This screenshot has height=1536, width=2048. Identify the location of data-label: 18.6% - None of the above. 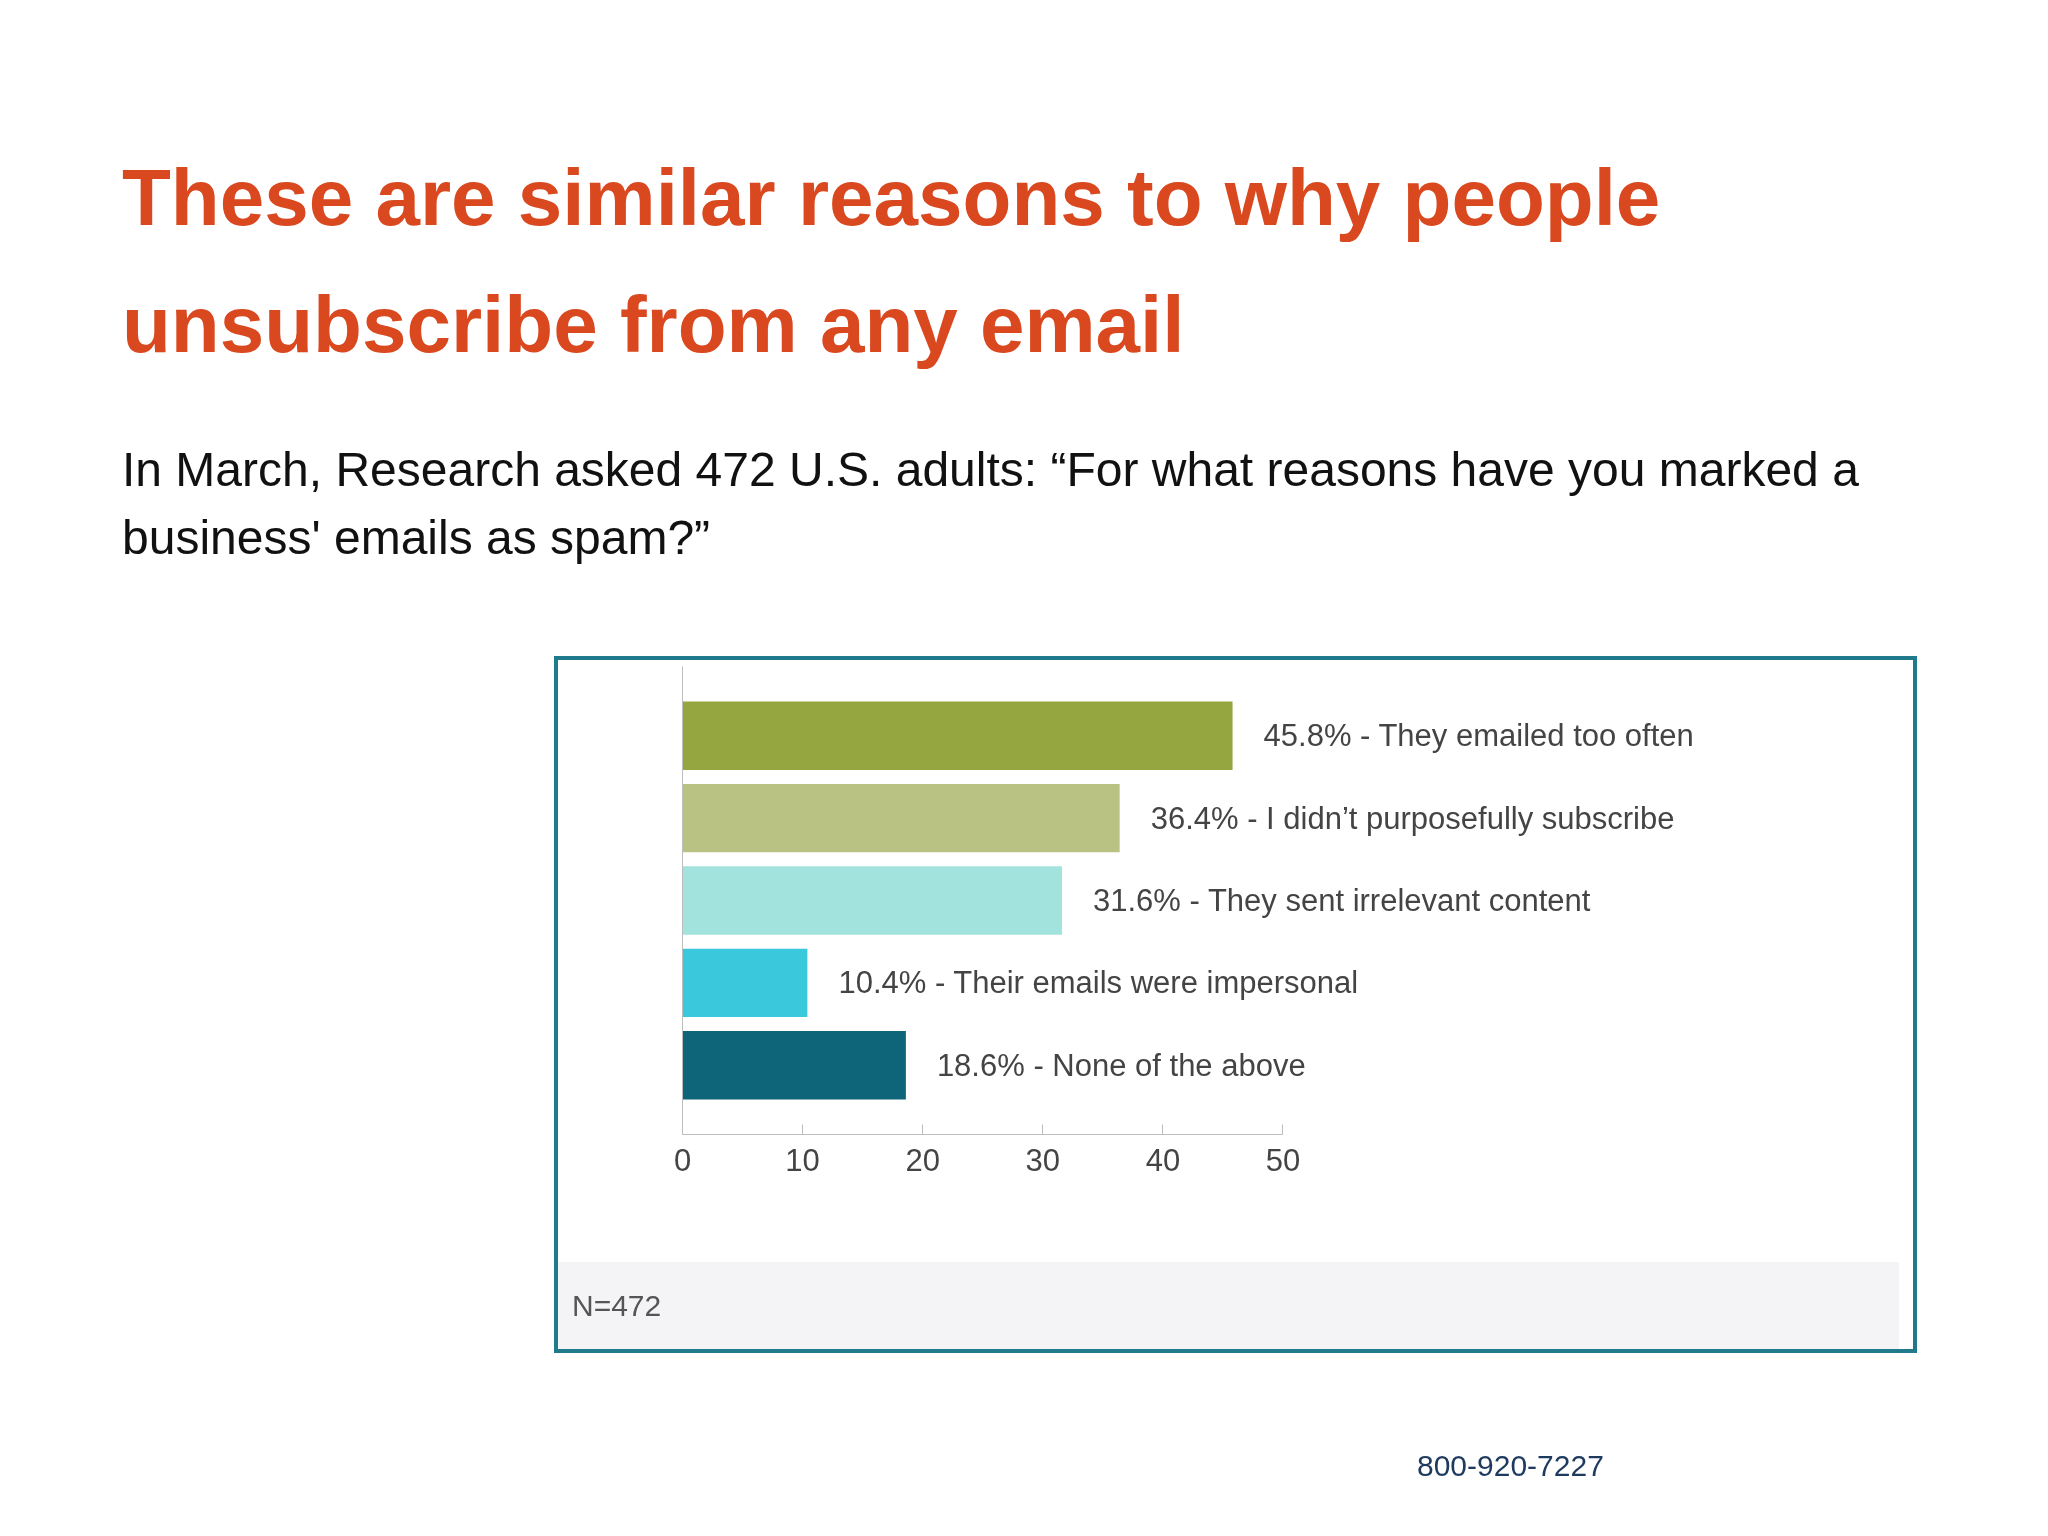
(1121, 1065).